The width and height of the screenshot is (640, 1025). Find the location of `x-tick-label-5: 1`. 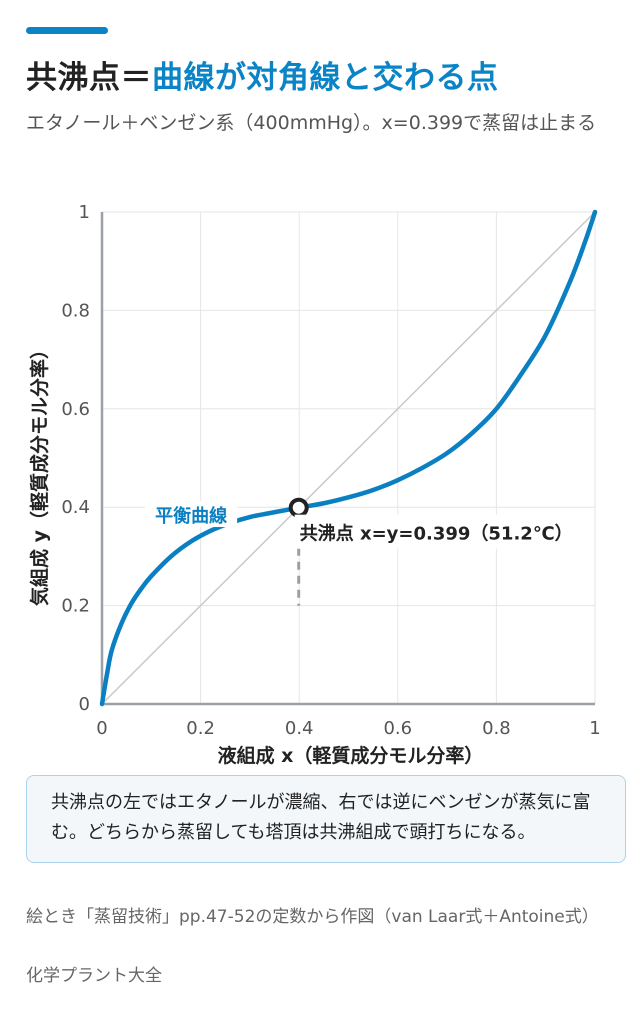

x-tick-label-5: 1 is located at coordinates (594, 728).